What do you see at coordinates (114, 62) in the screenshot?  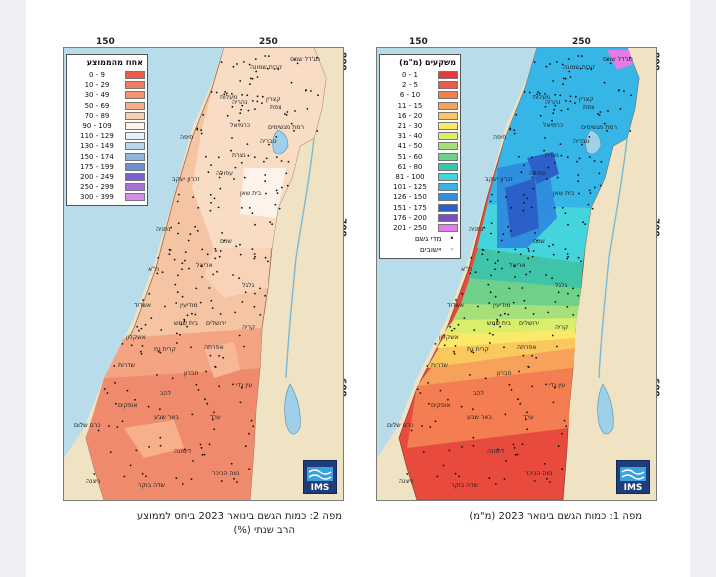 I see `left-legend-title: אחוז מהממוצע` at bounding box center [114, 62].